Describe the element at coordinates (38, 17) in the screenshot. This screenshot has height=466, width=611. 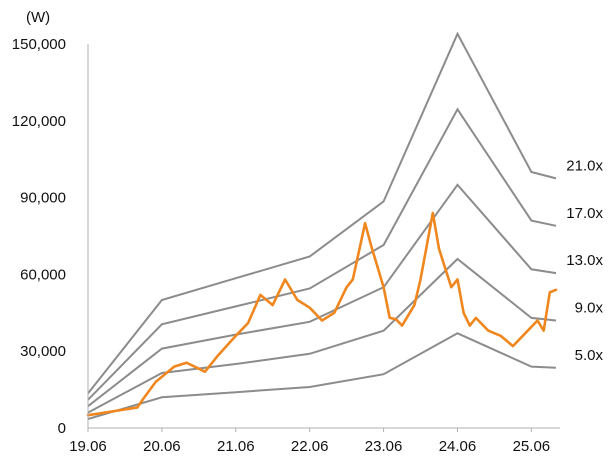
I see `y-unit-label: (W)` at that location.